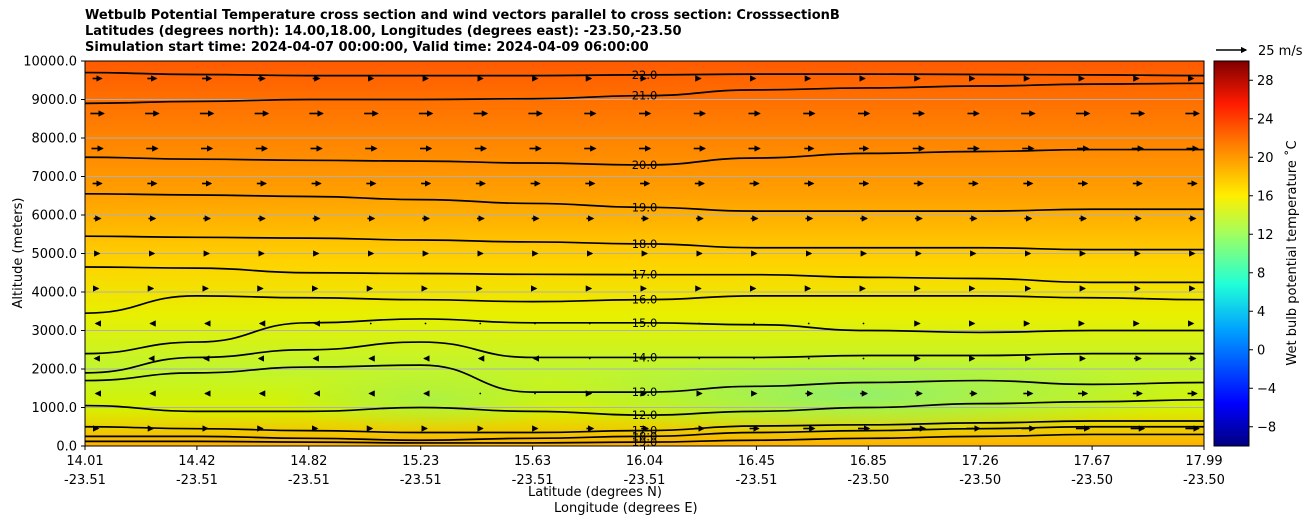 The width and height of the screenshot is (1311, 526). What do you see at coordinates (55, 370) in the screenshot?
I see `y-tick-label: 2000.0` at bounding box center [55, 370].